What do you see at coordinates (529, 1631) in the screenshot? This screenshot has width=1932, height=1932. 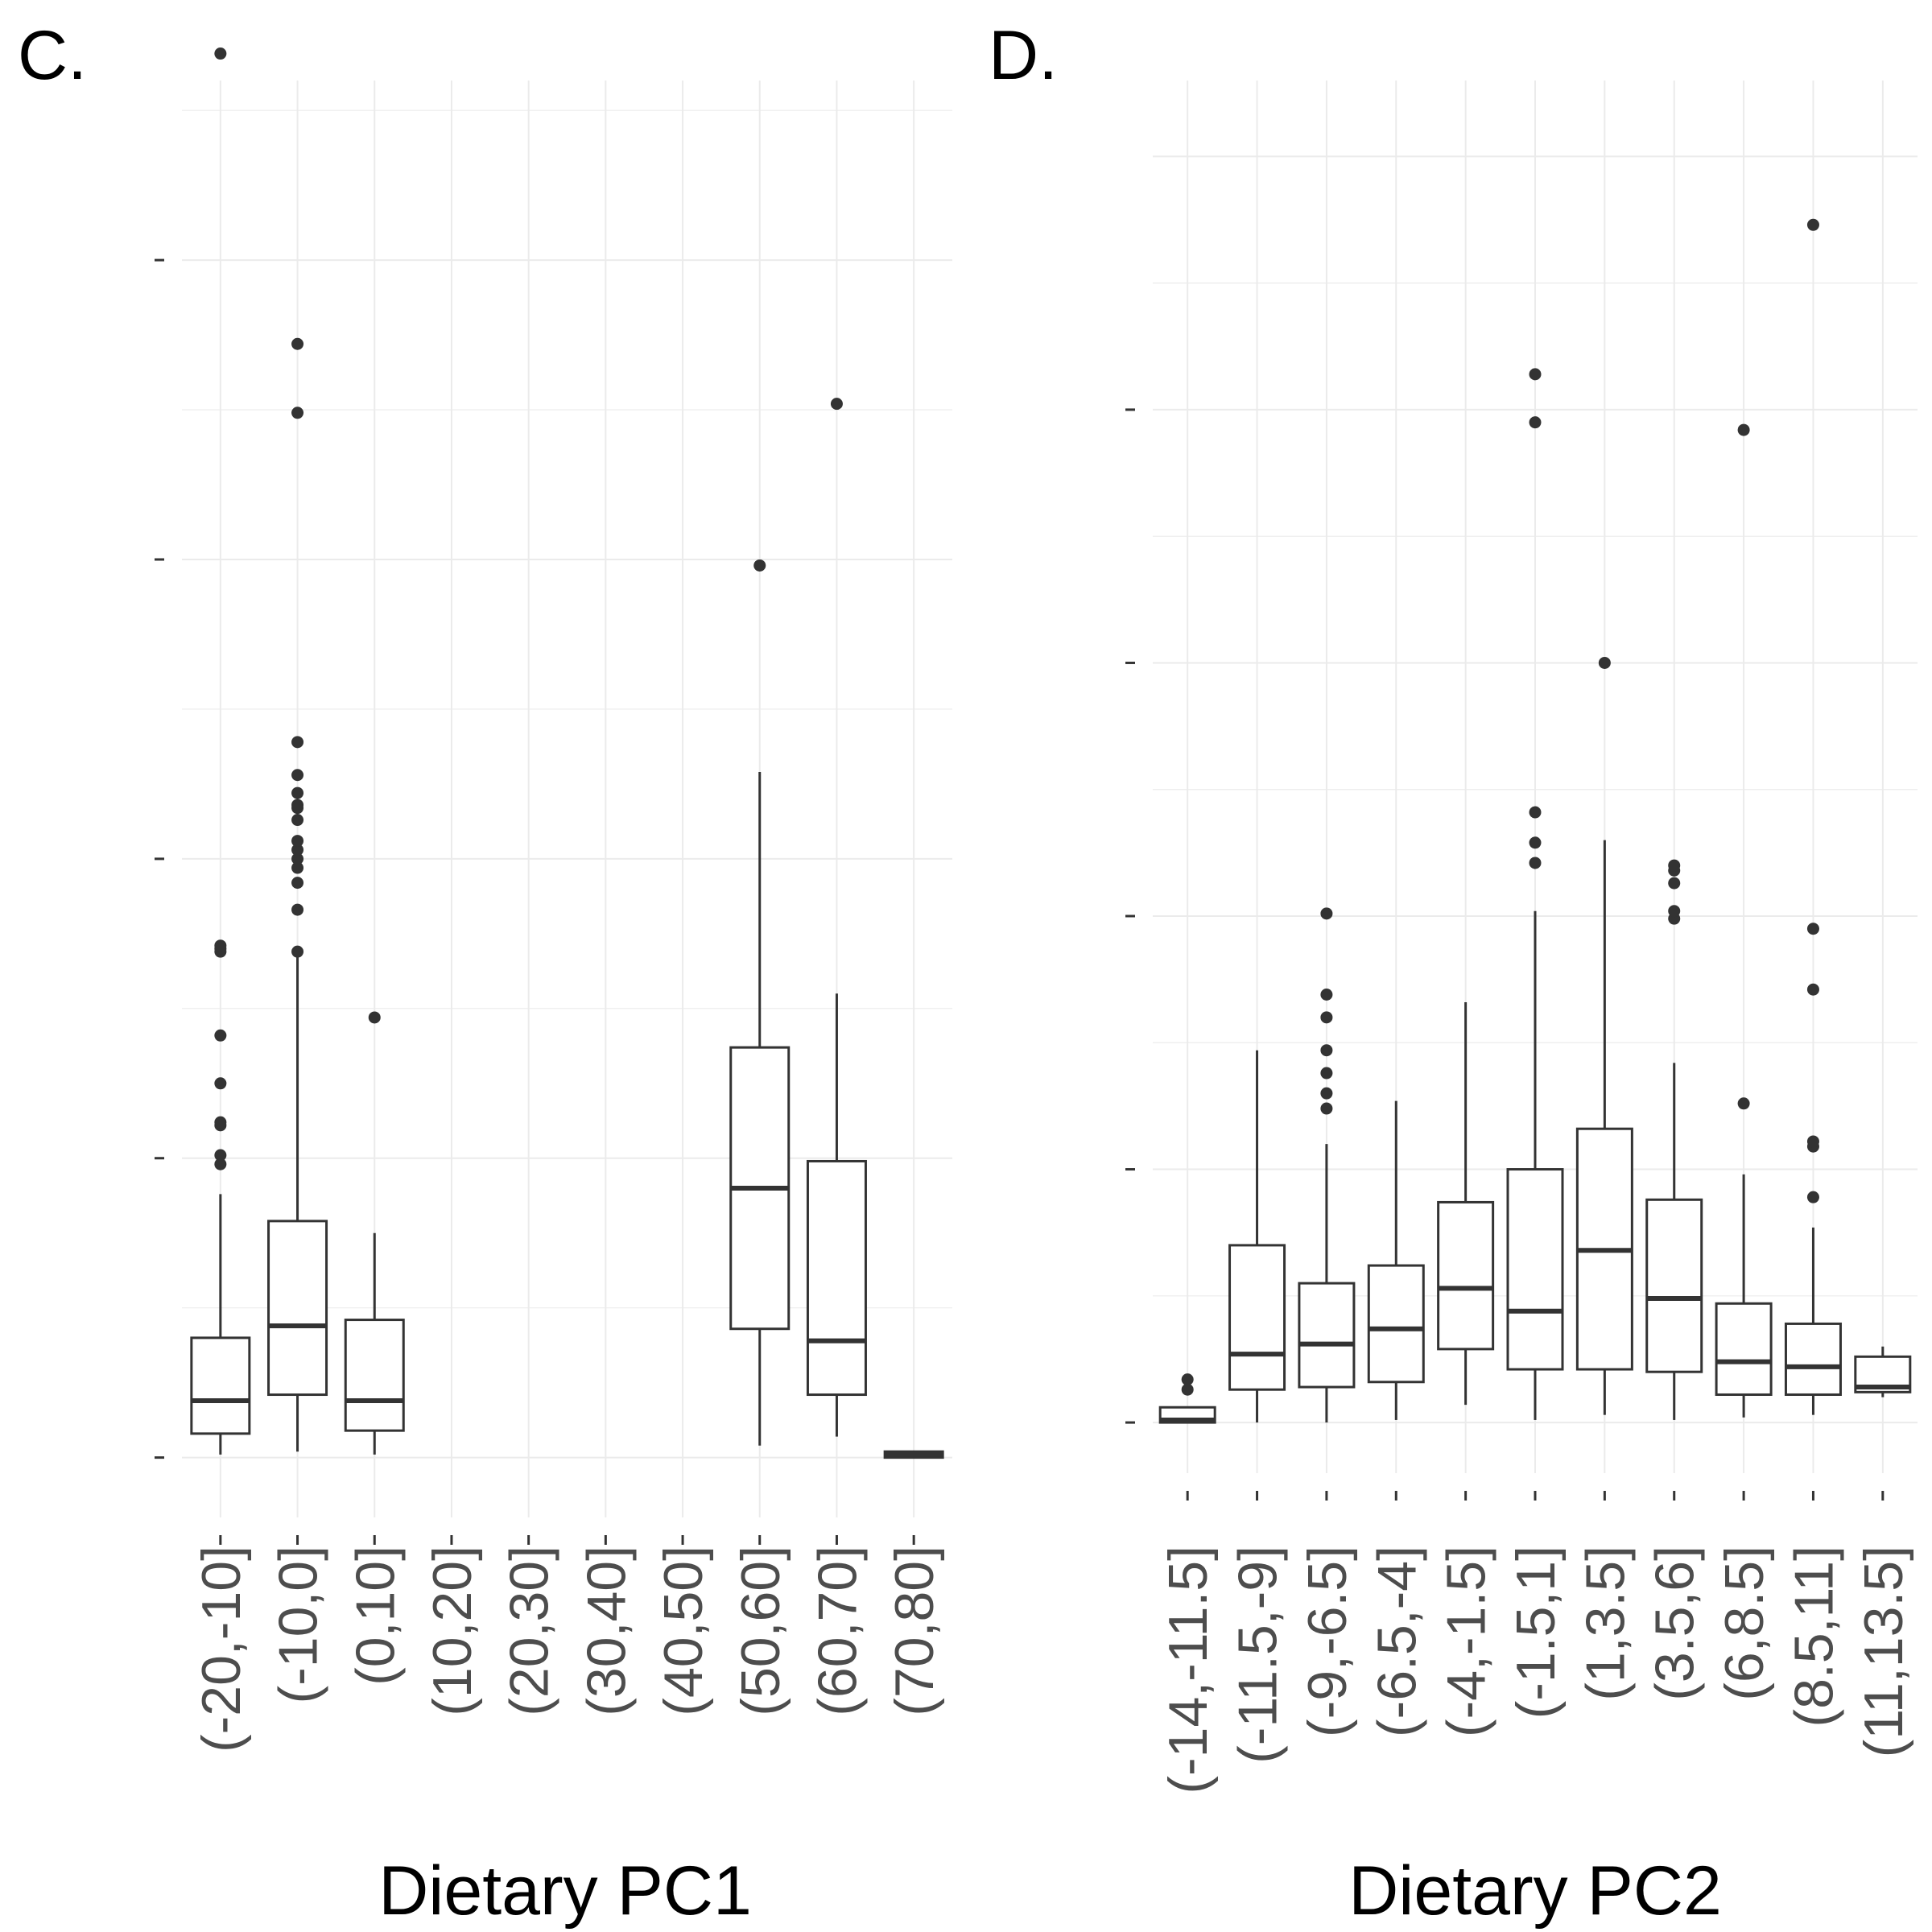 I see `x-tick-label: (20,30]` at bounding box center [529, 1631].